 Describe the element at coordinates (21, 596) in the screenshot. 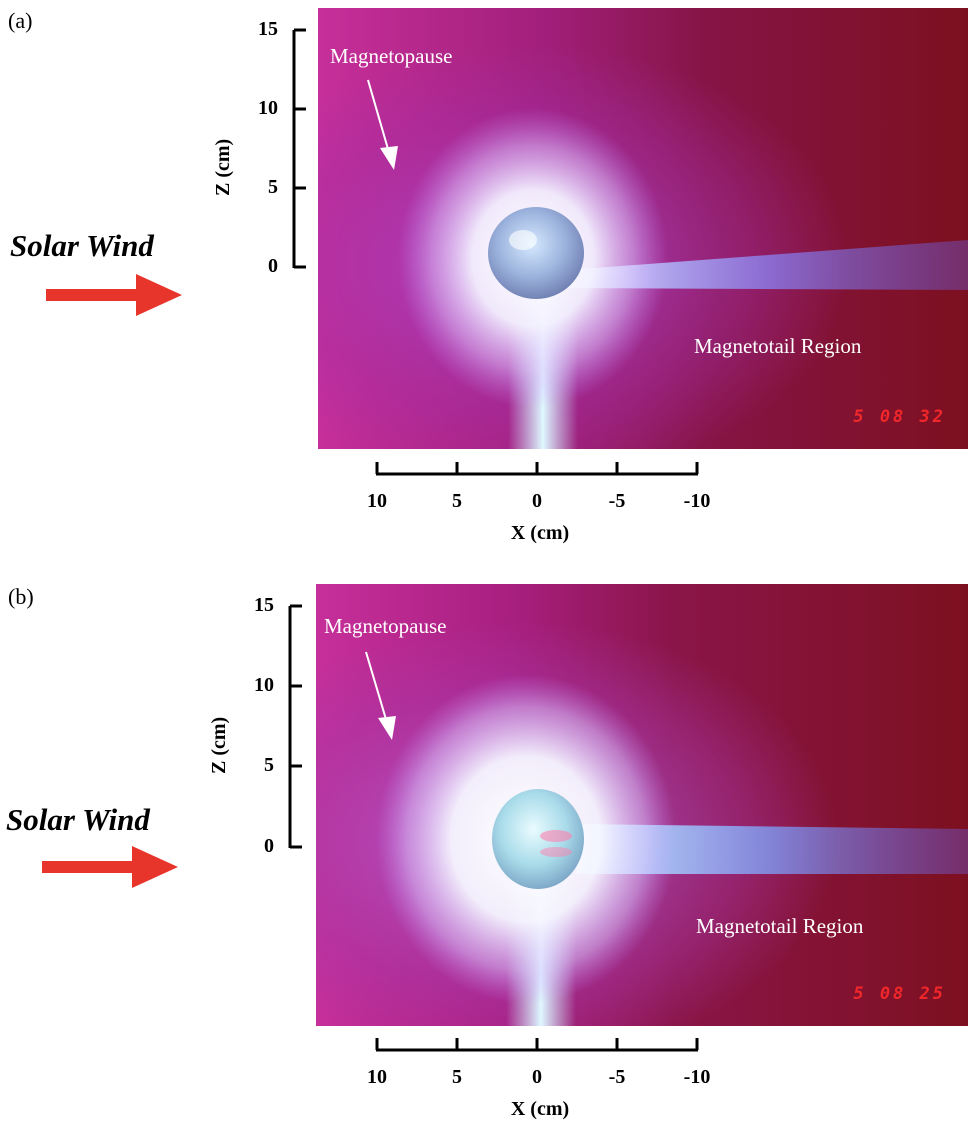

I see `panel-label: (b)` at that location.